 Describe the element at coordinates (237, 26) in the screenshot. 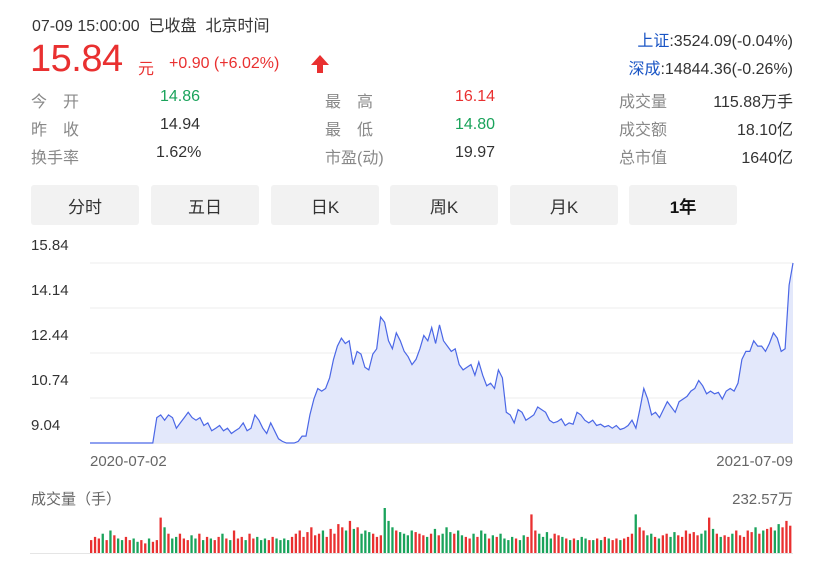

I see `timezone-label: 北京时间` at that location.